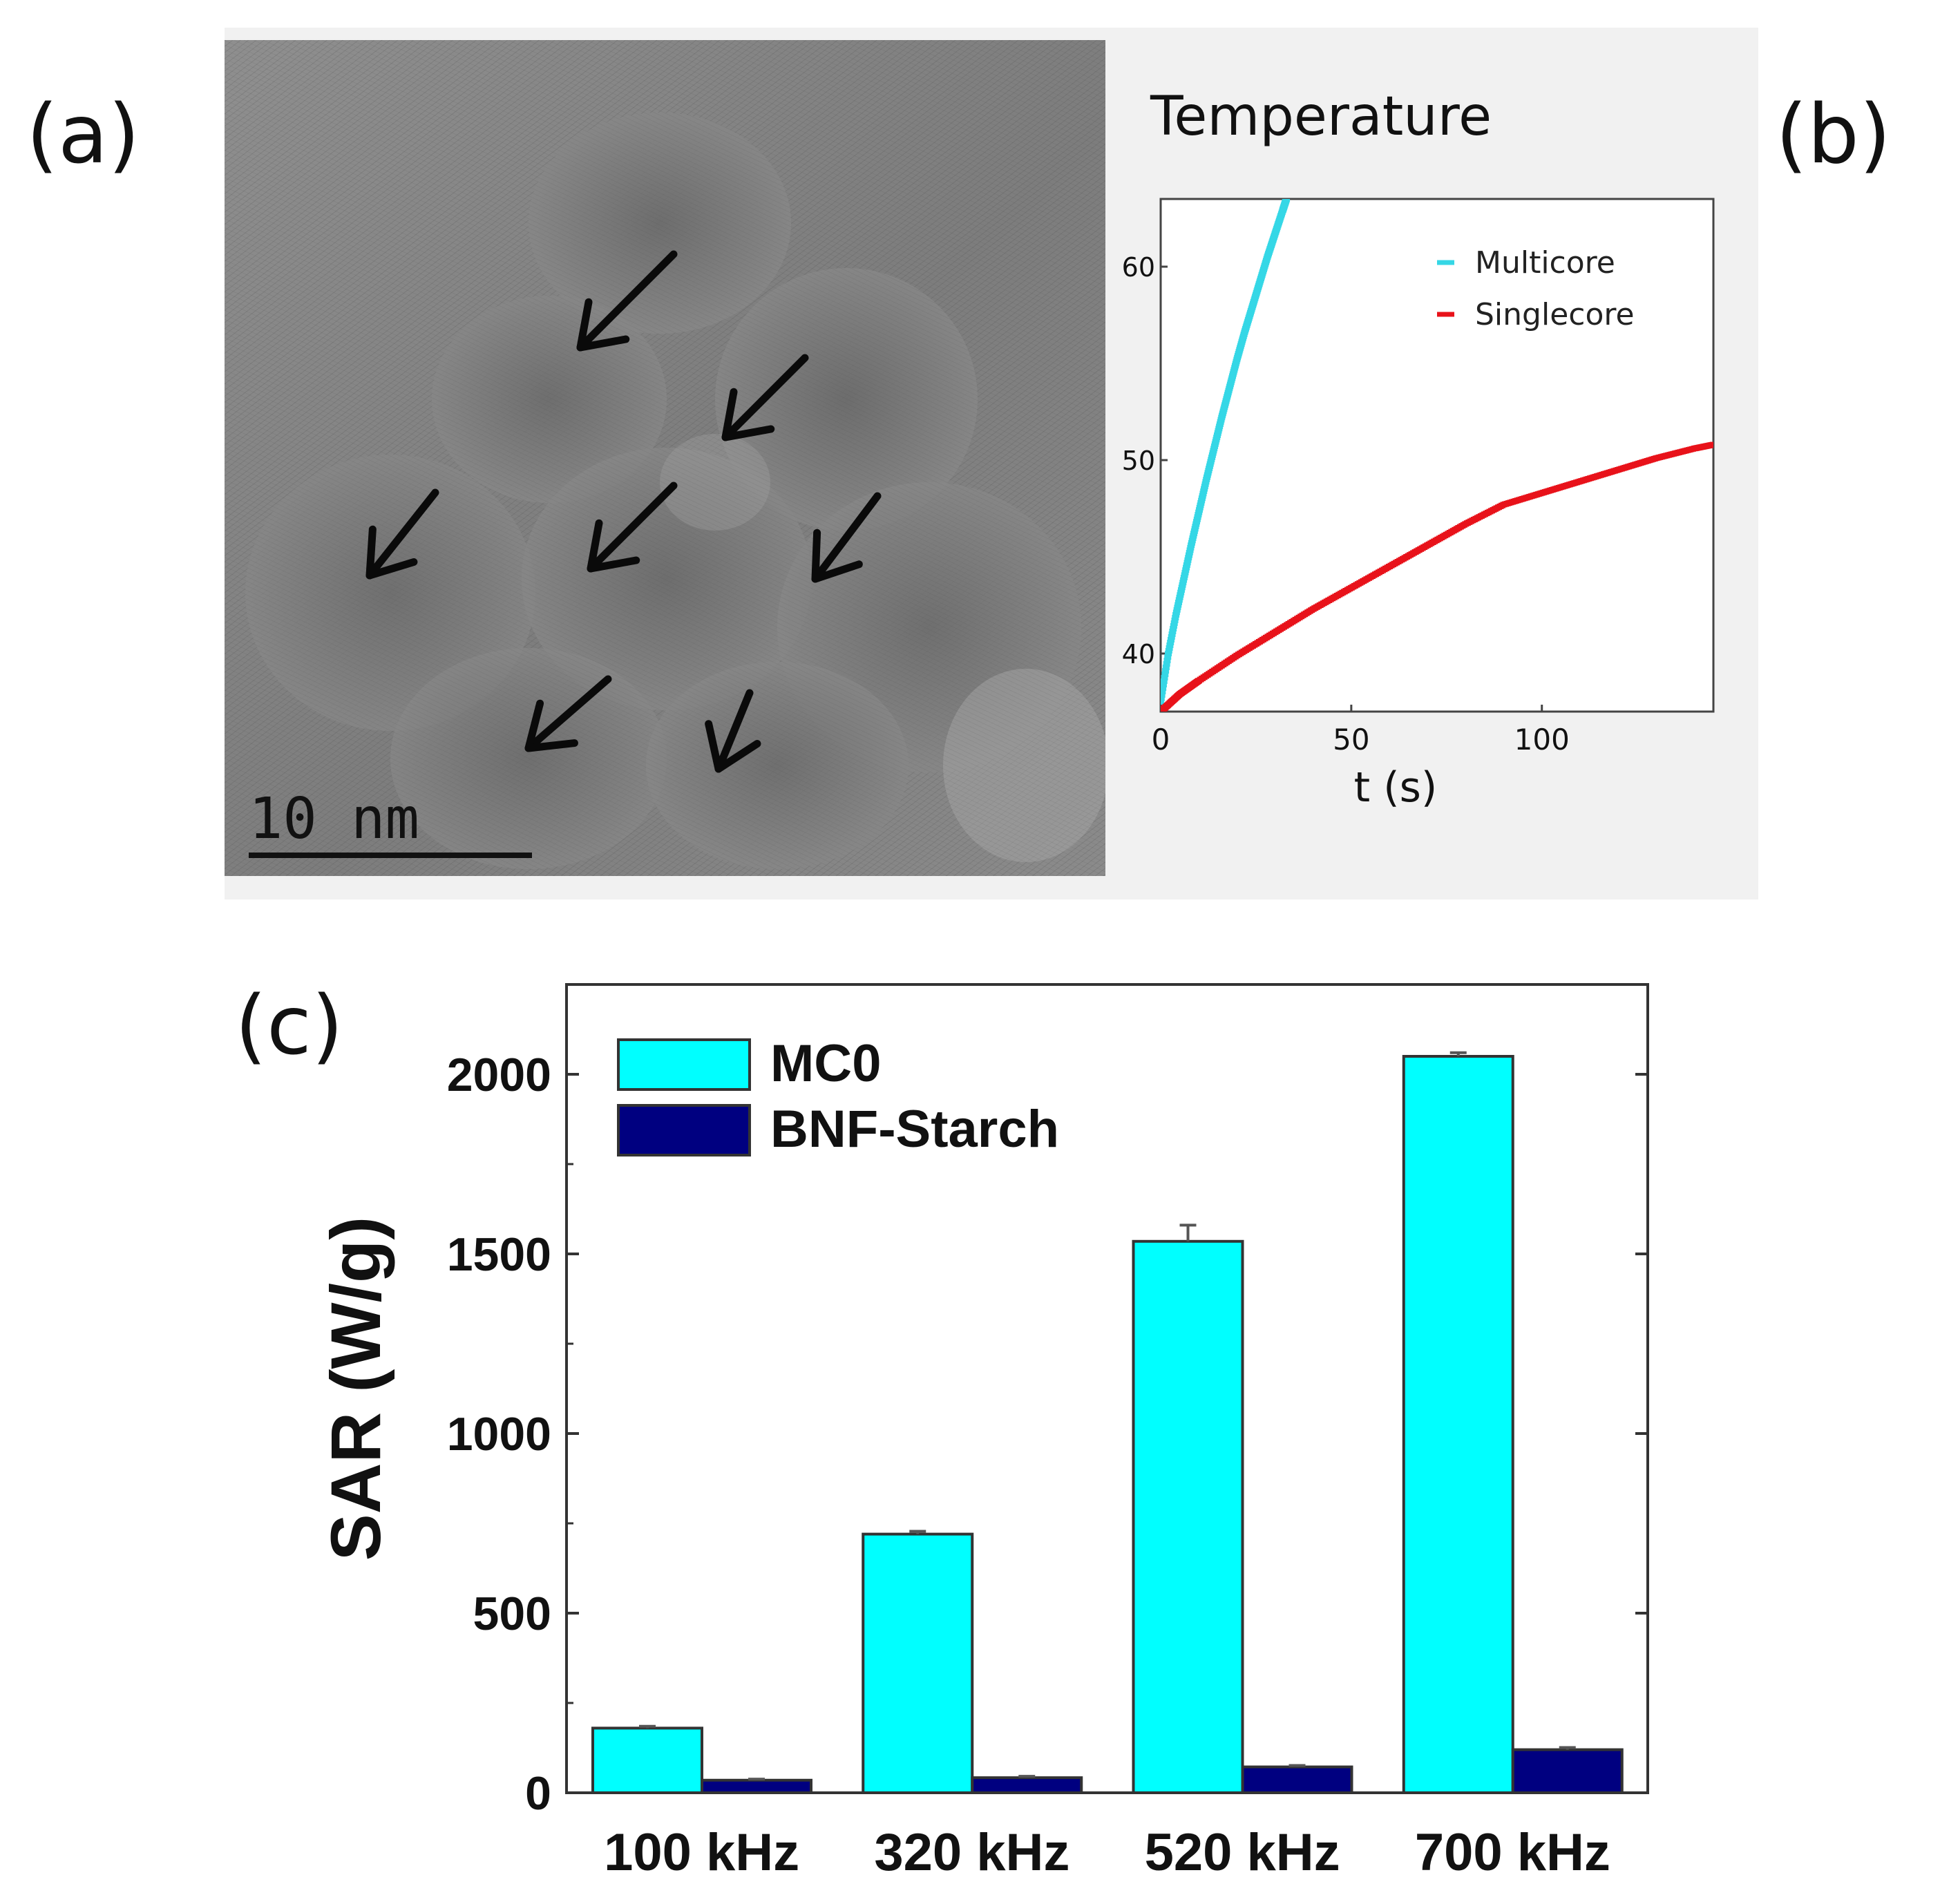  I want to click on y-tick-label: 0, so click(538, 1794).